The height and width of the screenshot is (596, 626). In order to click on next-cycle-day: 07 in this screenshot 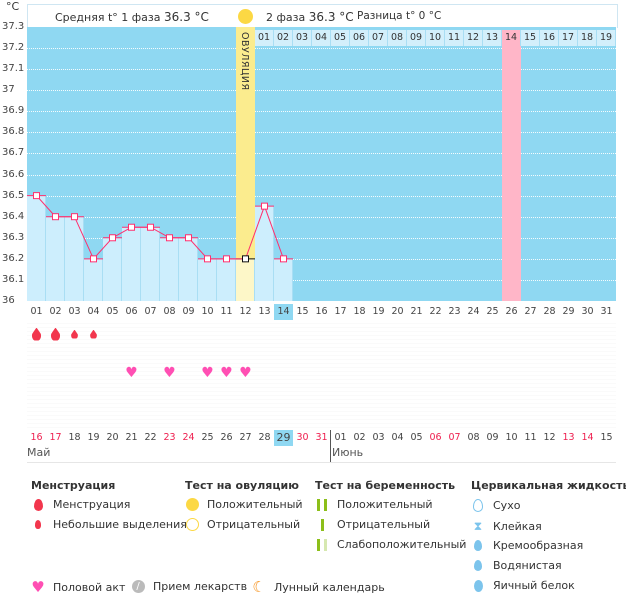, I will do `click(378, 38)`.